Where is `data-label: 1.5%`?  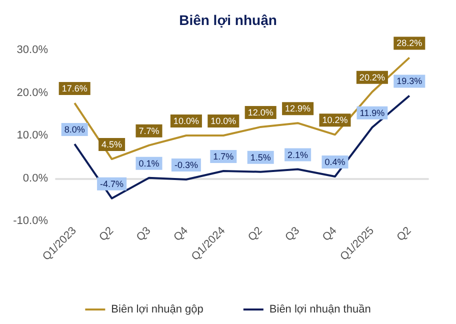
data-label: 1.5% is located at coordinates (260, 157).